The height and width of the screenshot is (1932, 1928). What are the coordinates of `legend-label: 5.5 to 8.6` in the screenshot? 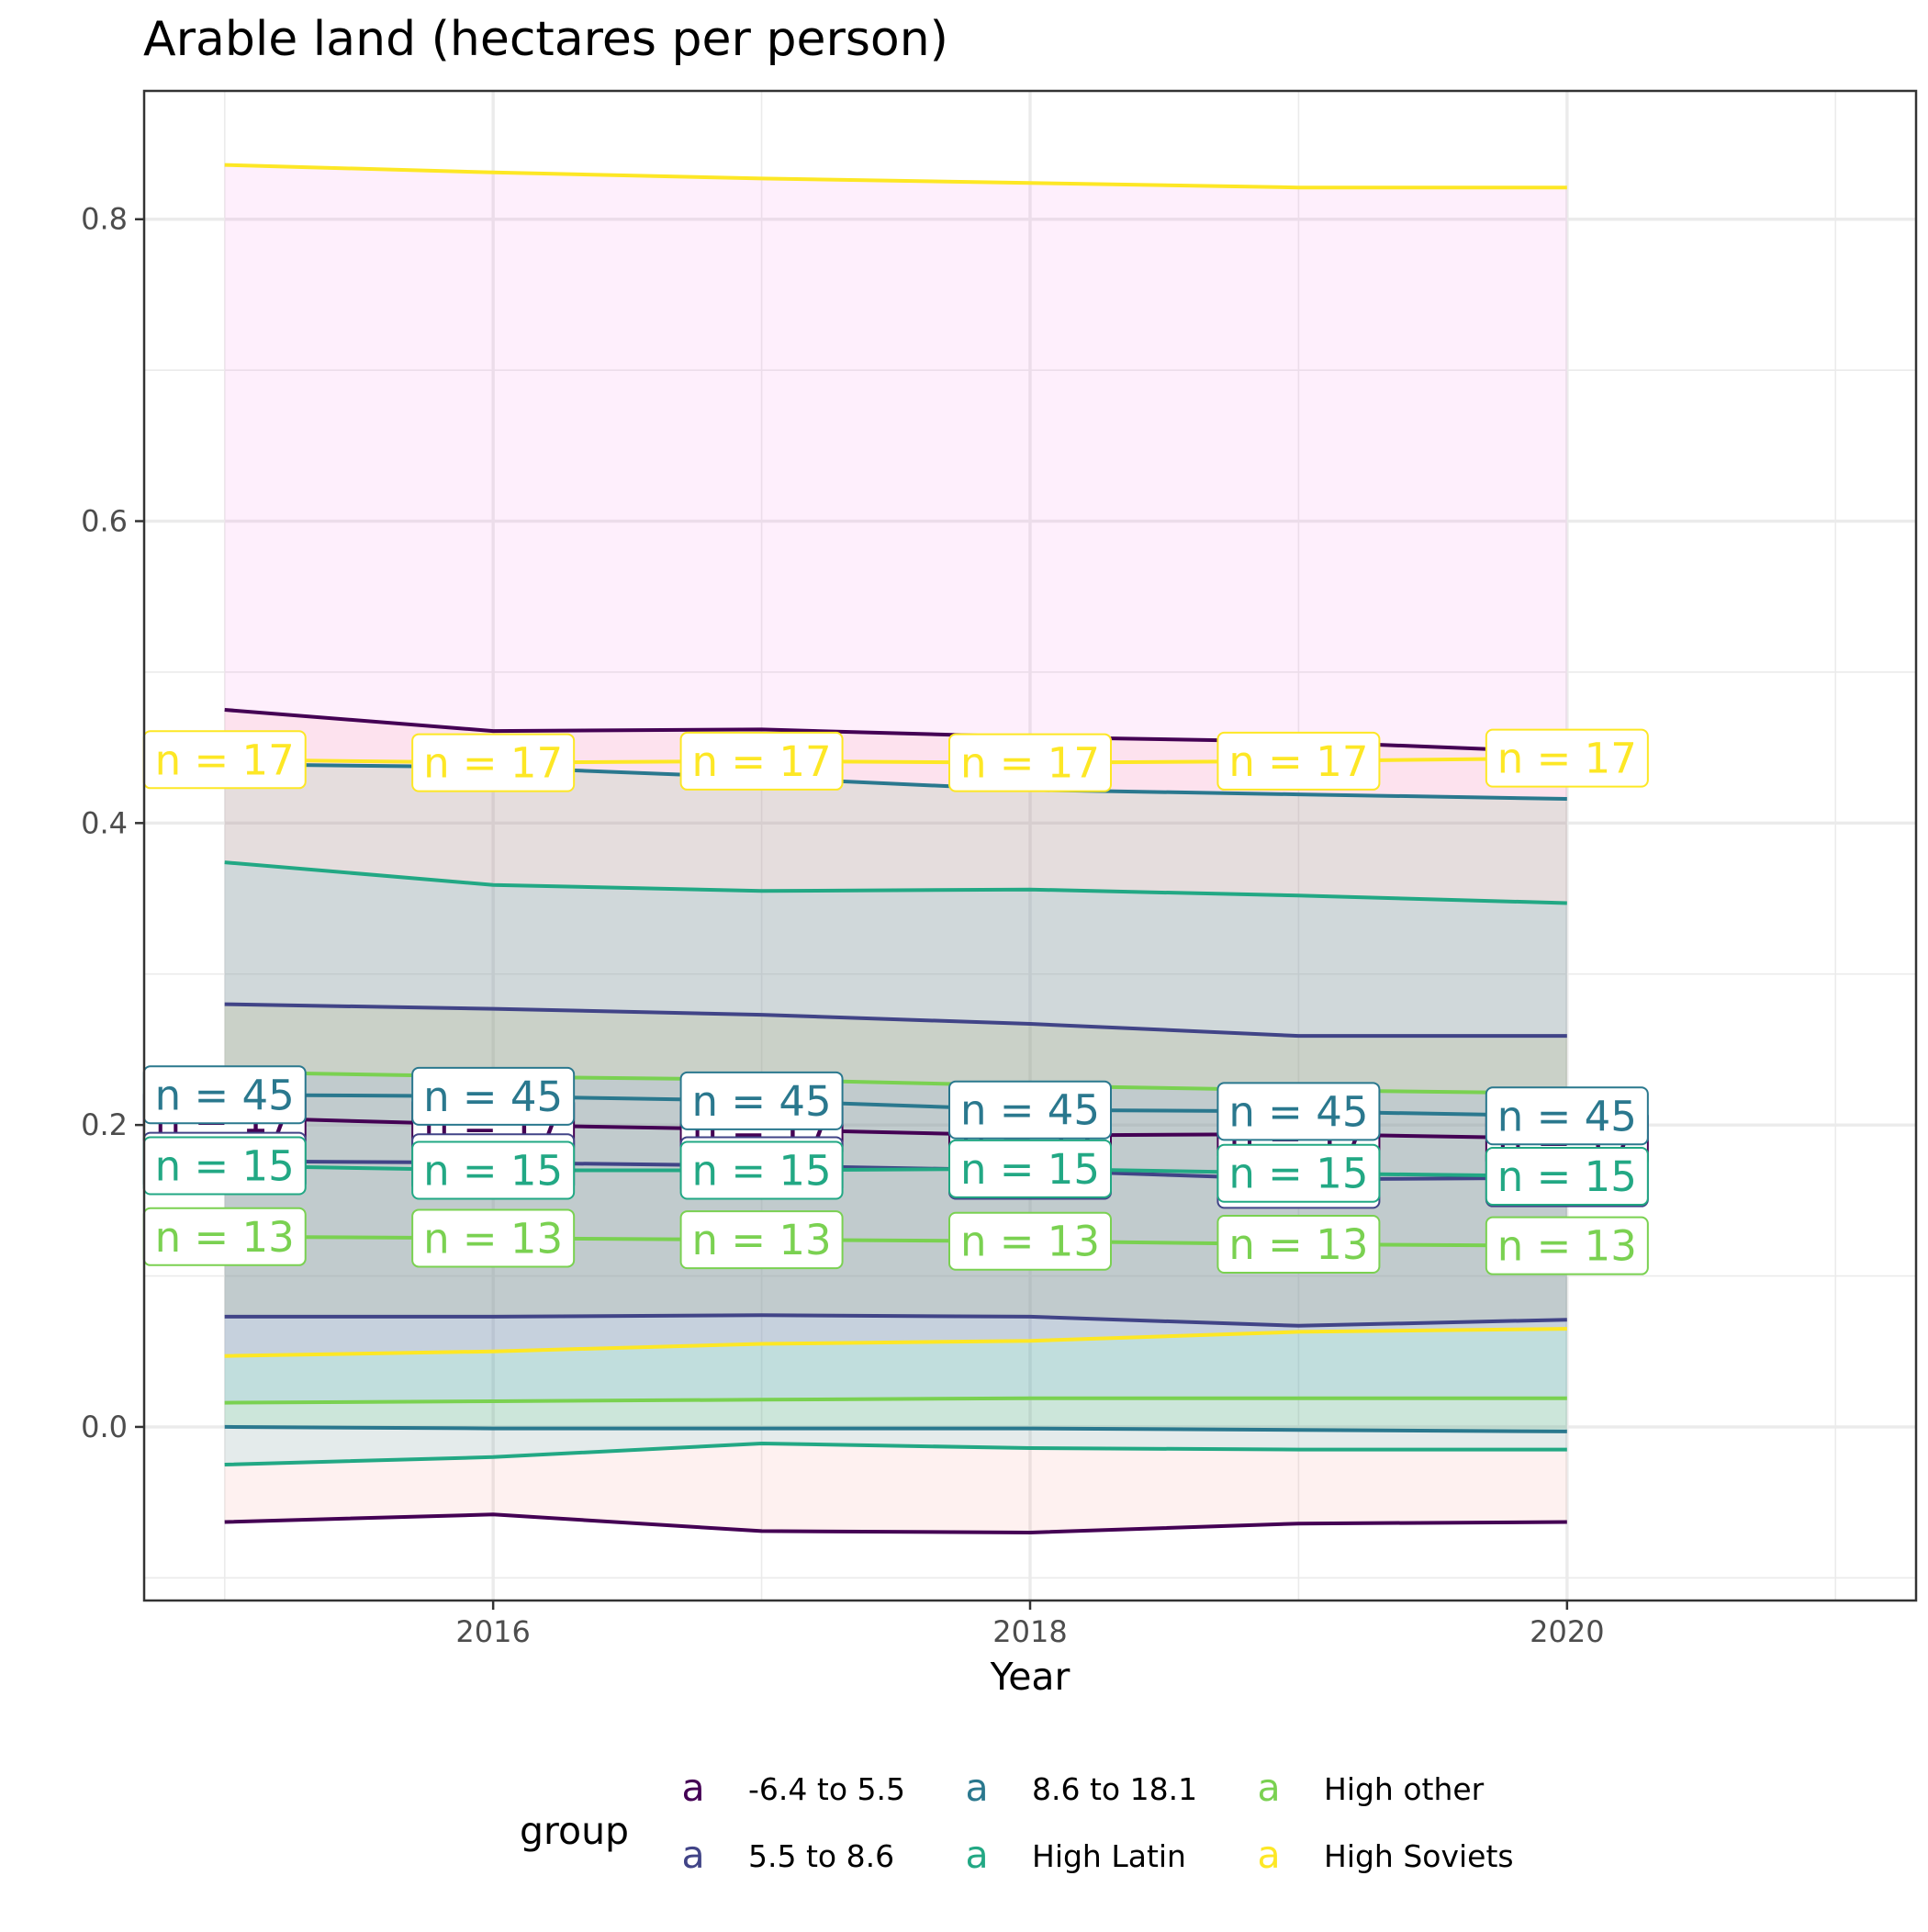 It's located at (821, 1856).